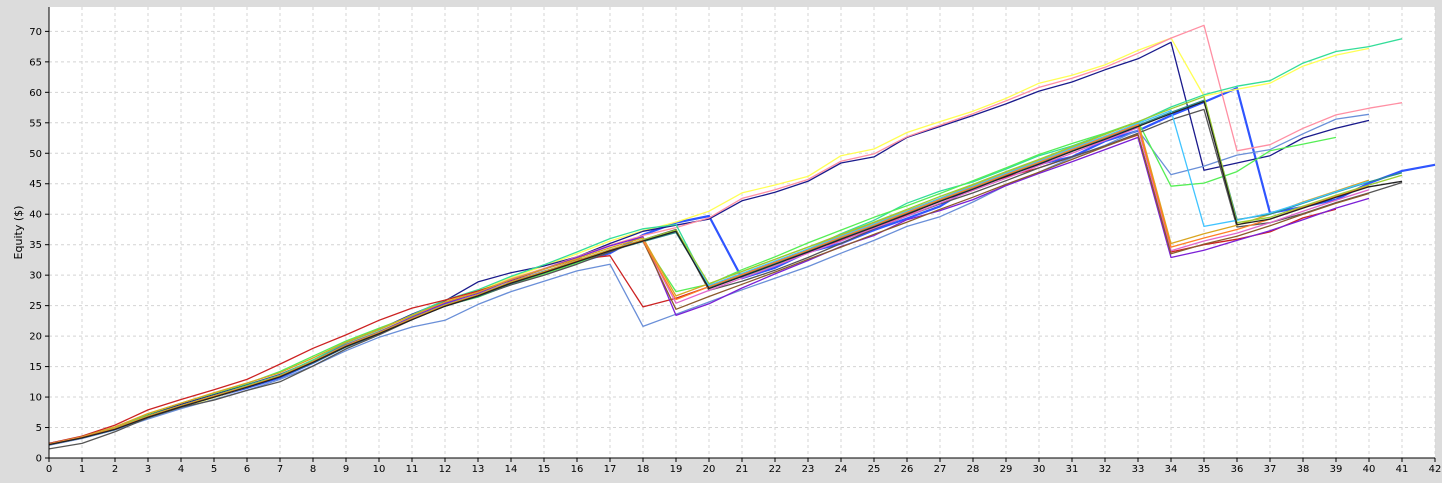 The height and width of the screenshot is (483, 1442). Describe the element at coordinates (1270, 469) in the screenshot. I see `x-tick-label: 37` at that location.